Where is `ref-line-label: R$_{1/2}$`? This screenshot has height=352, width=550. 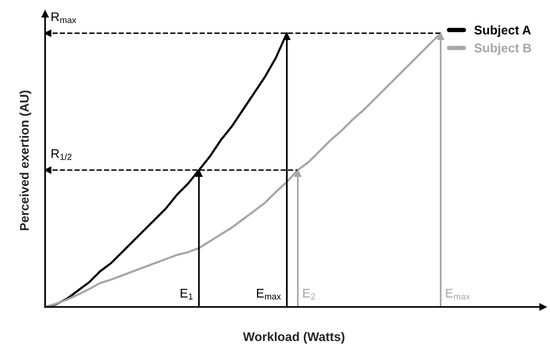 ref-line-label: R$_{1/2}$ is located at coordinates (62, 154).